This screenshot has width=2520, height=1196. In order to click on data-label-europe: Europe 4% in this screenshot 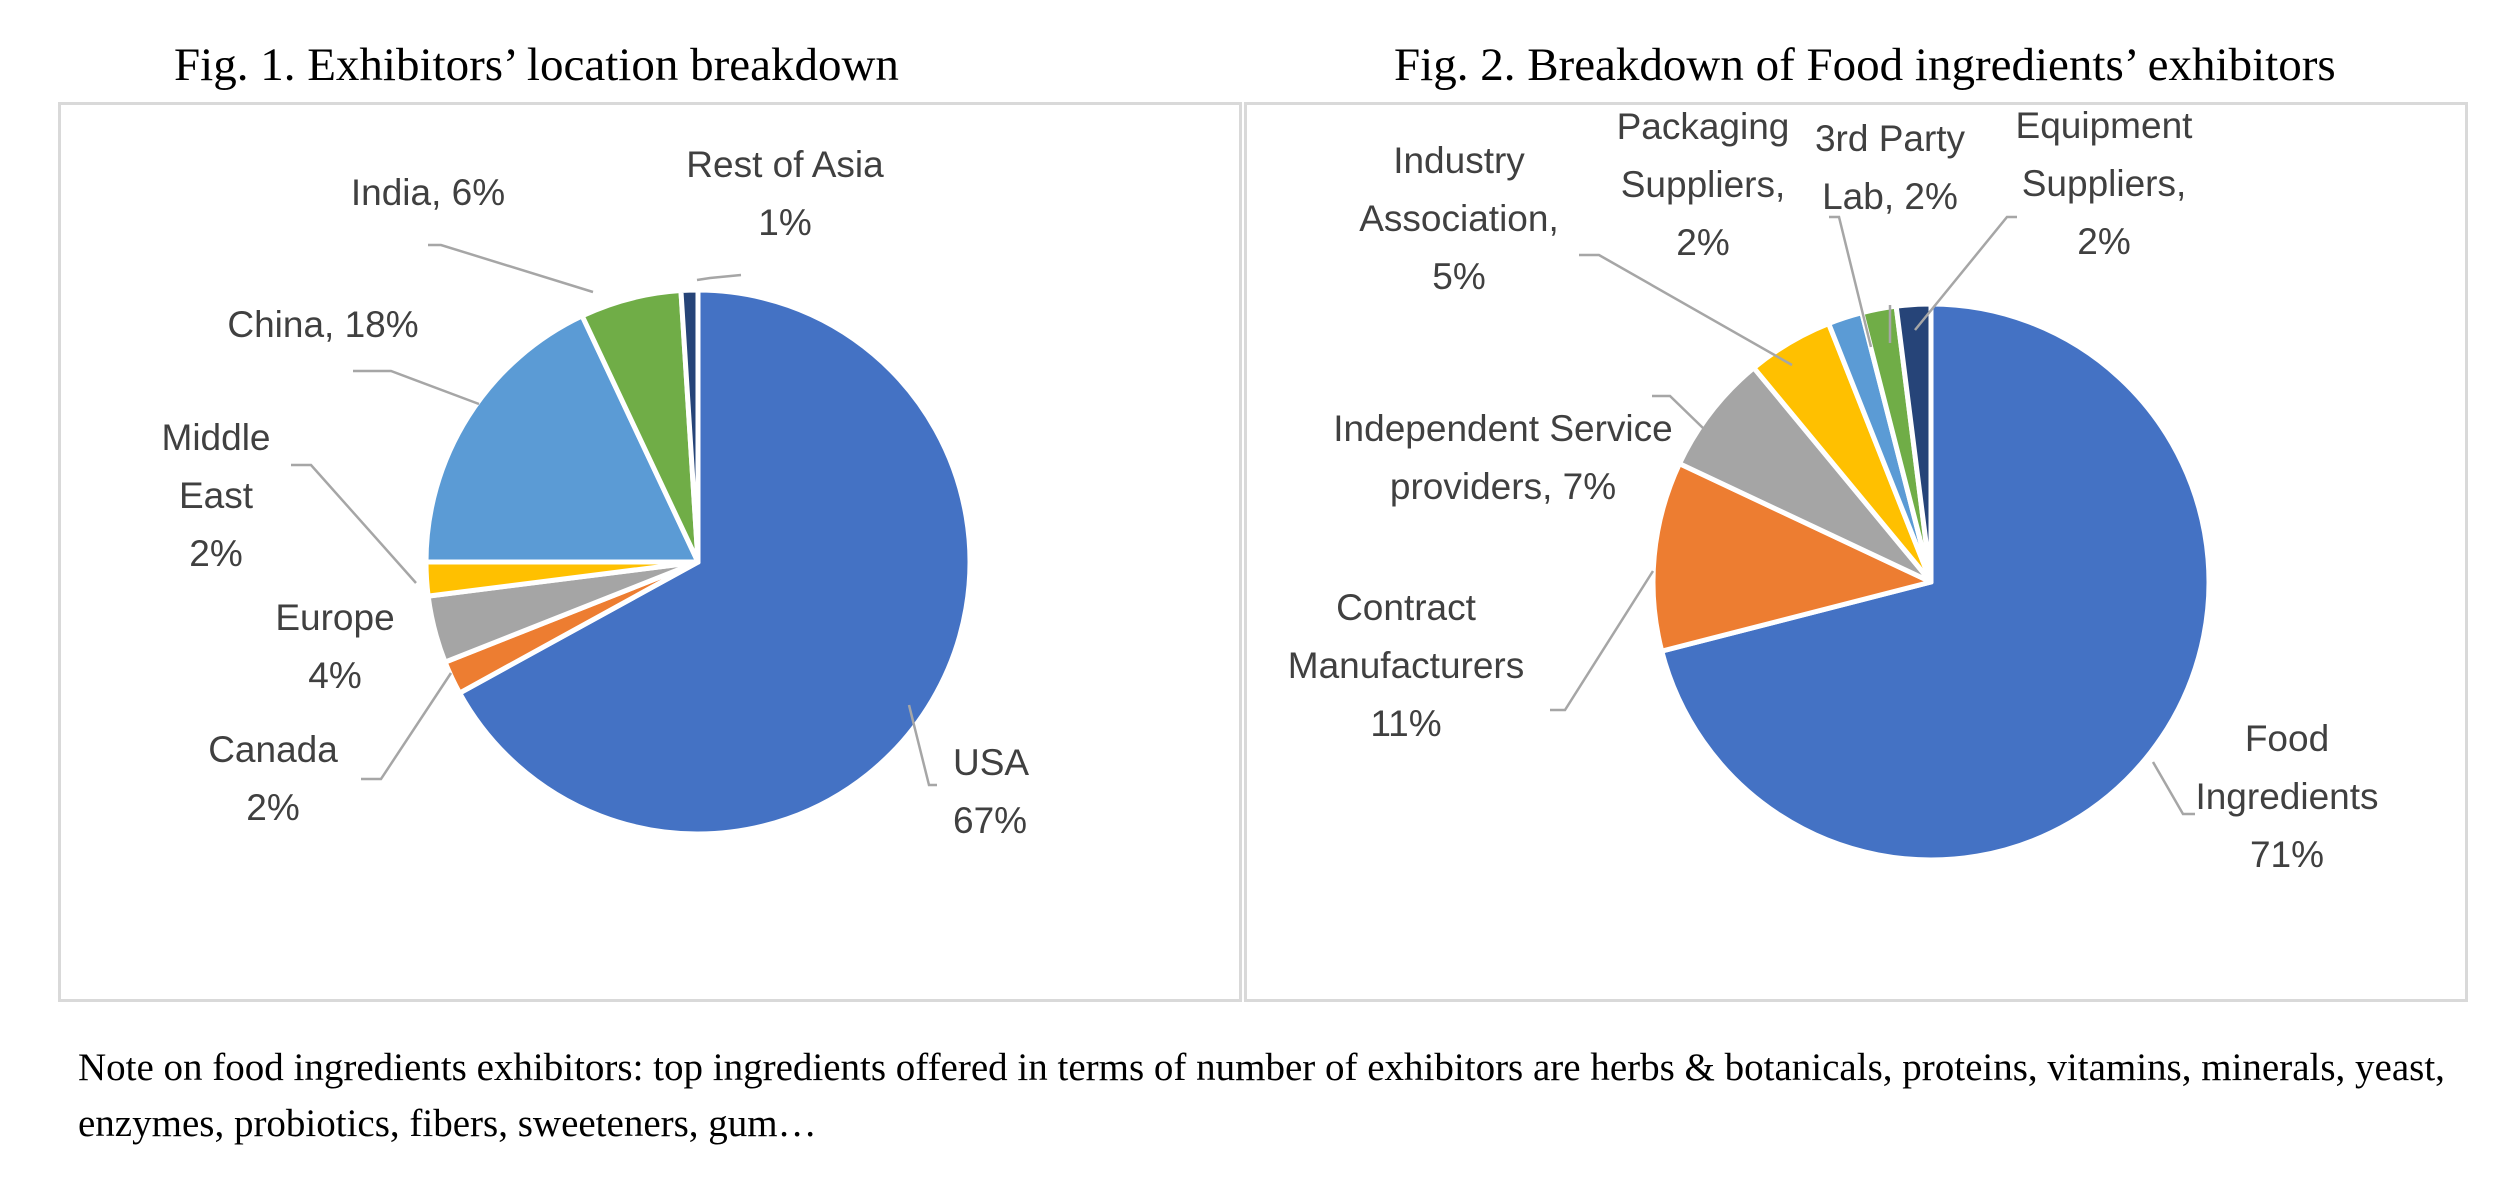, I will do `click(334, 646)`.